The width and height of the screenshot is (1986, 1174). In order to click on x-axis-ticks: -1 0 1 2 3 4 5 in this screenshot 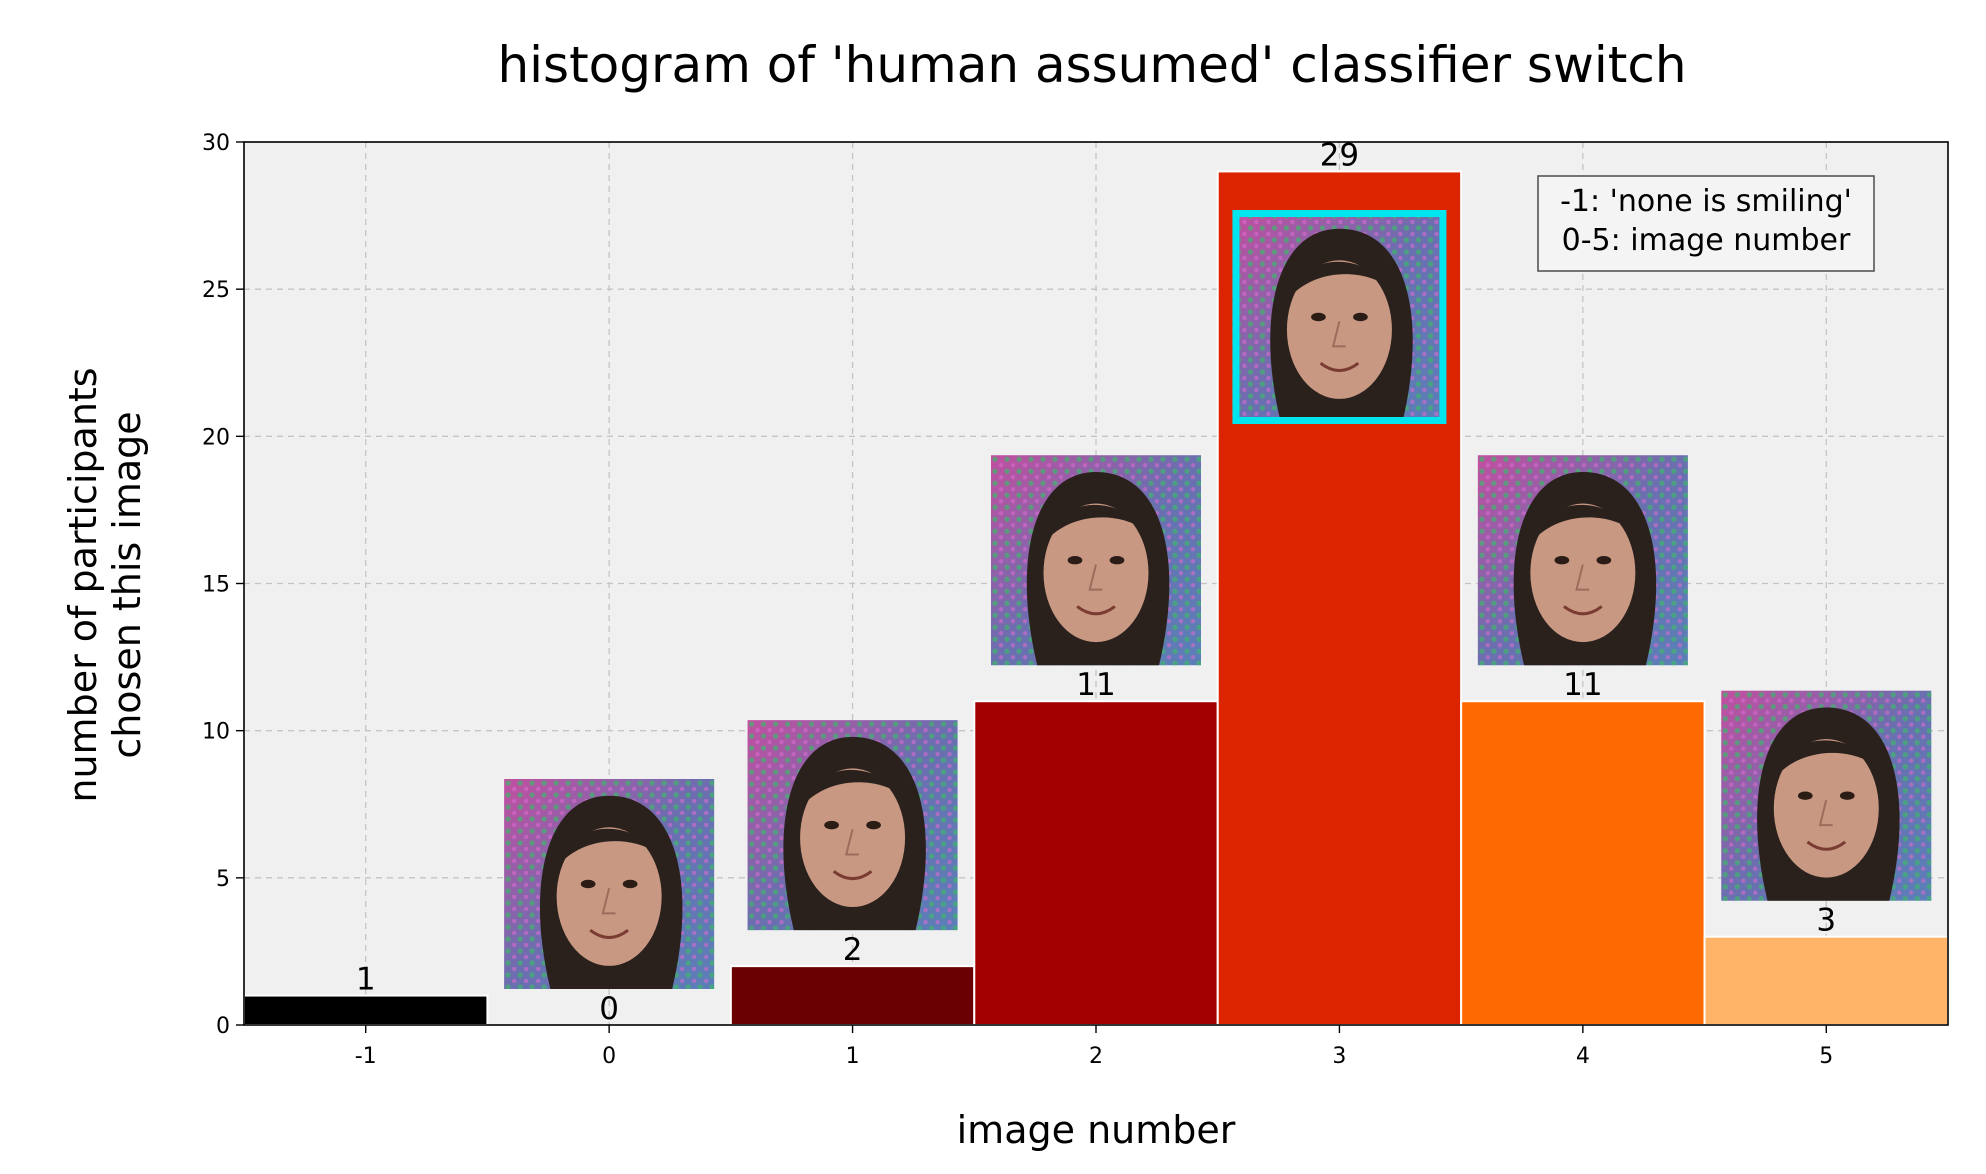, I will do `click(1094, 1047)`.